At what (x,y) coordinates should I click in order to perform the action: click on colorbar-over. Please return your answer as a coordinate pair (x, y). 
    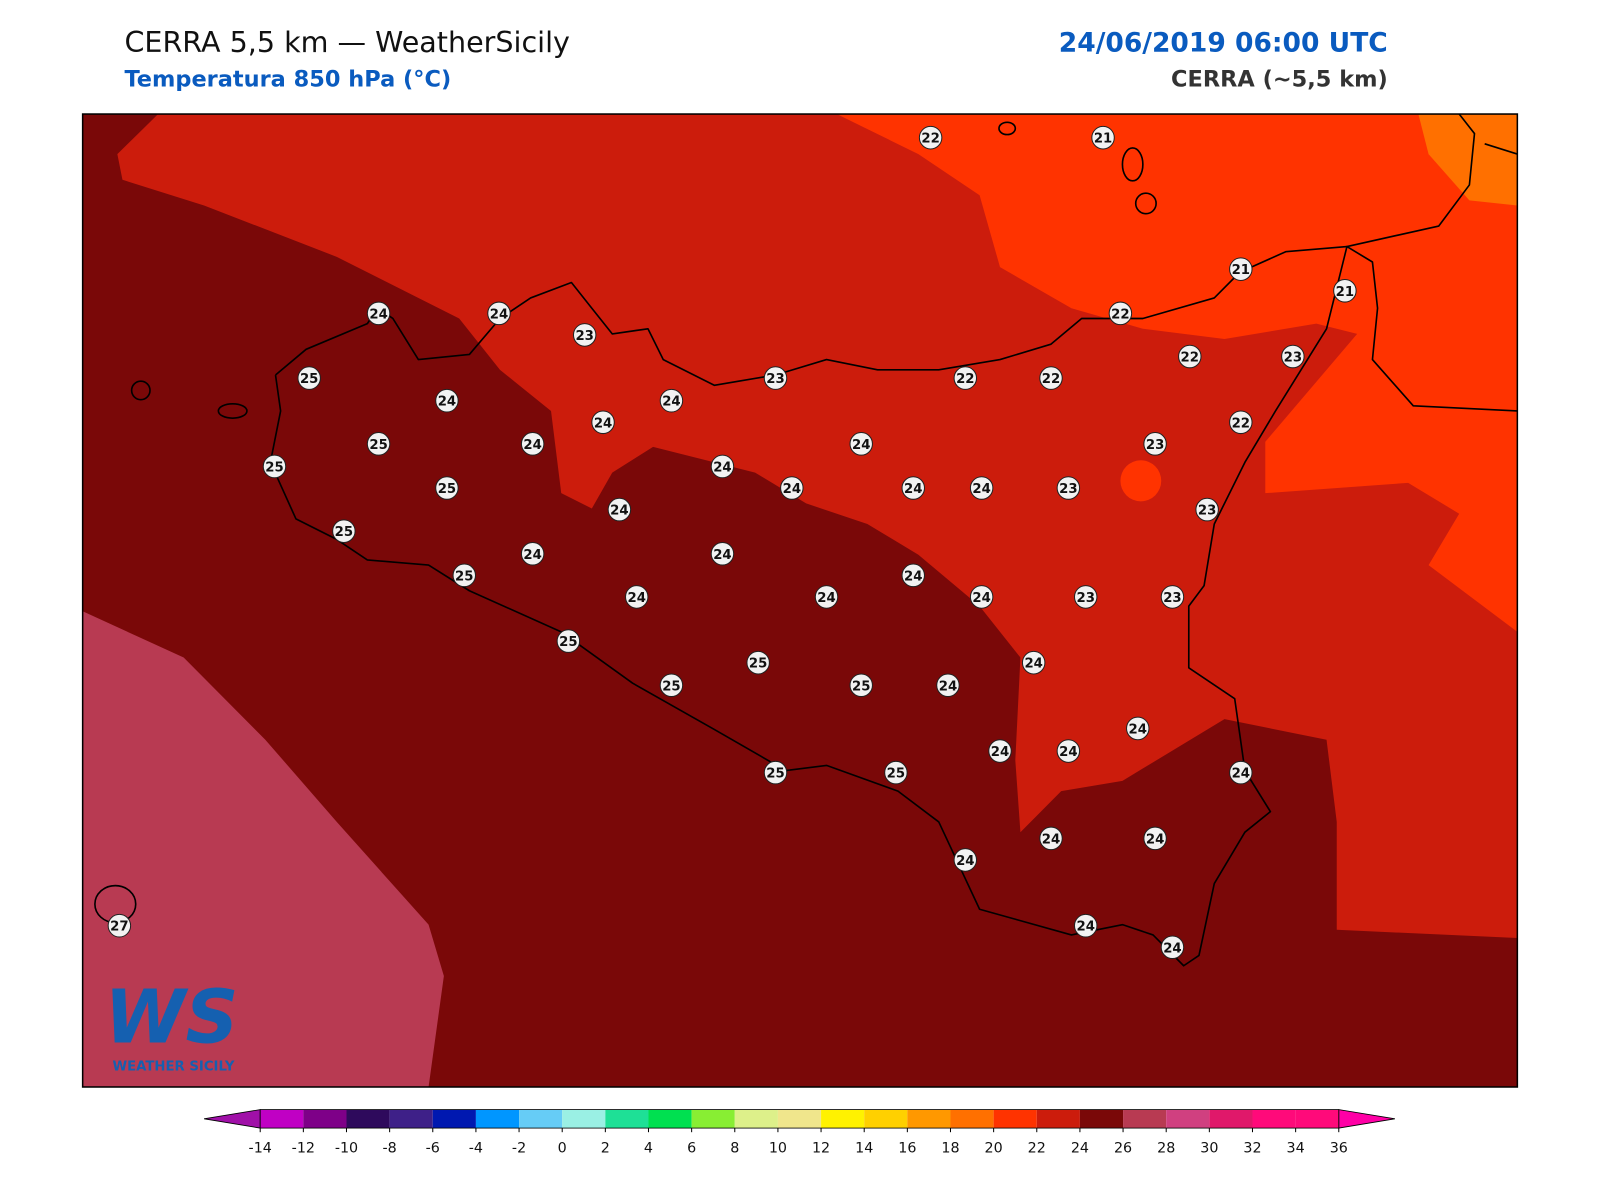
    Looking at the image, I should click on (1366, 1119).